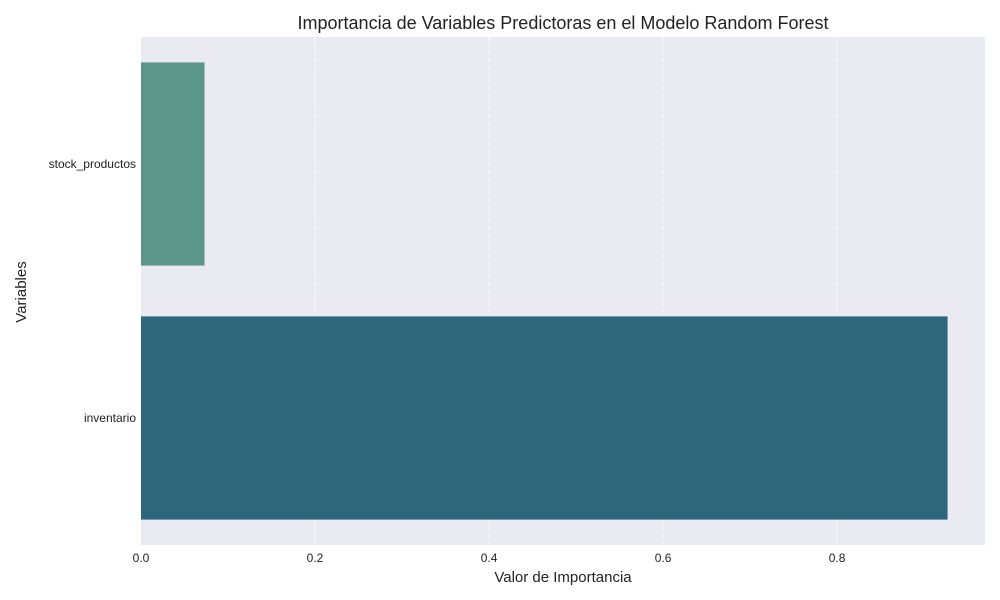  Describe the element at coordinates (21, 291) in the screenshot. I see `y-axis-label: Variables` at that location.